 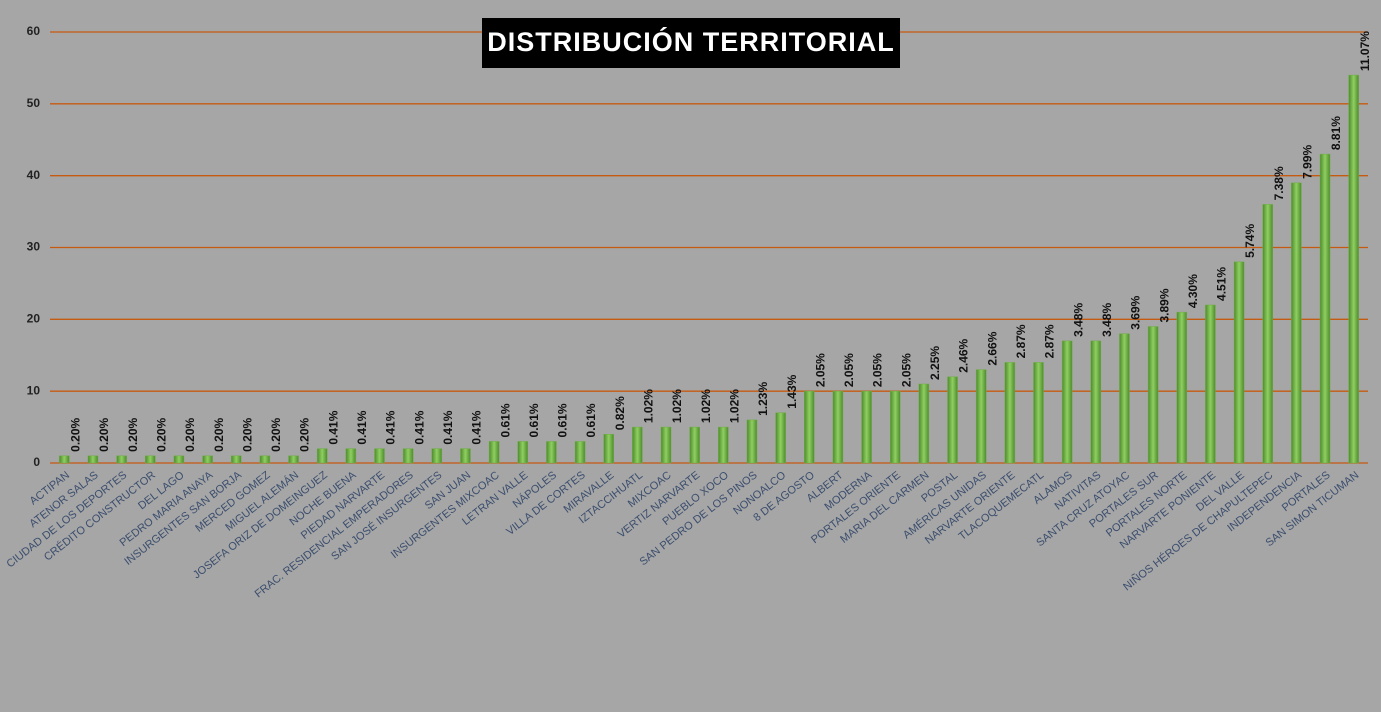 I want to click on chart-title: DISTRIBUCIÓN TERRITORIAL, so click(x=691, y=41).